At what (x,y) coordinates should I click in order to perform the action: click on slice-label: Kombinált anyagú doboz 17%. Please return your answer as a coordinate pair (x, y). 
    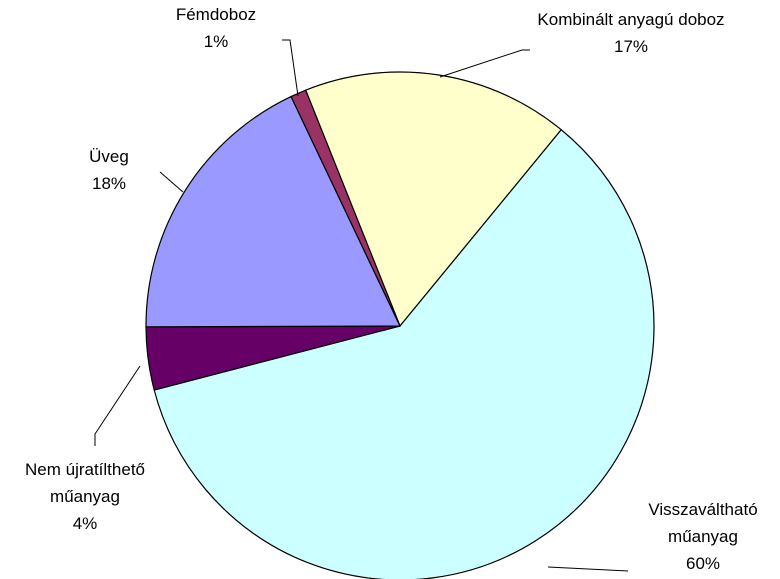
    Looking at the image, I should click on (631, 33).